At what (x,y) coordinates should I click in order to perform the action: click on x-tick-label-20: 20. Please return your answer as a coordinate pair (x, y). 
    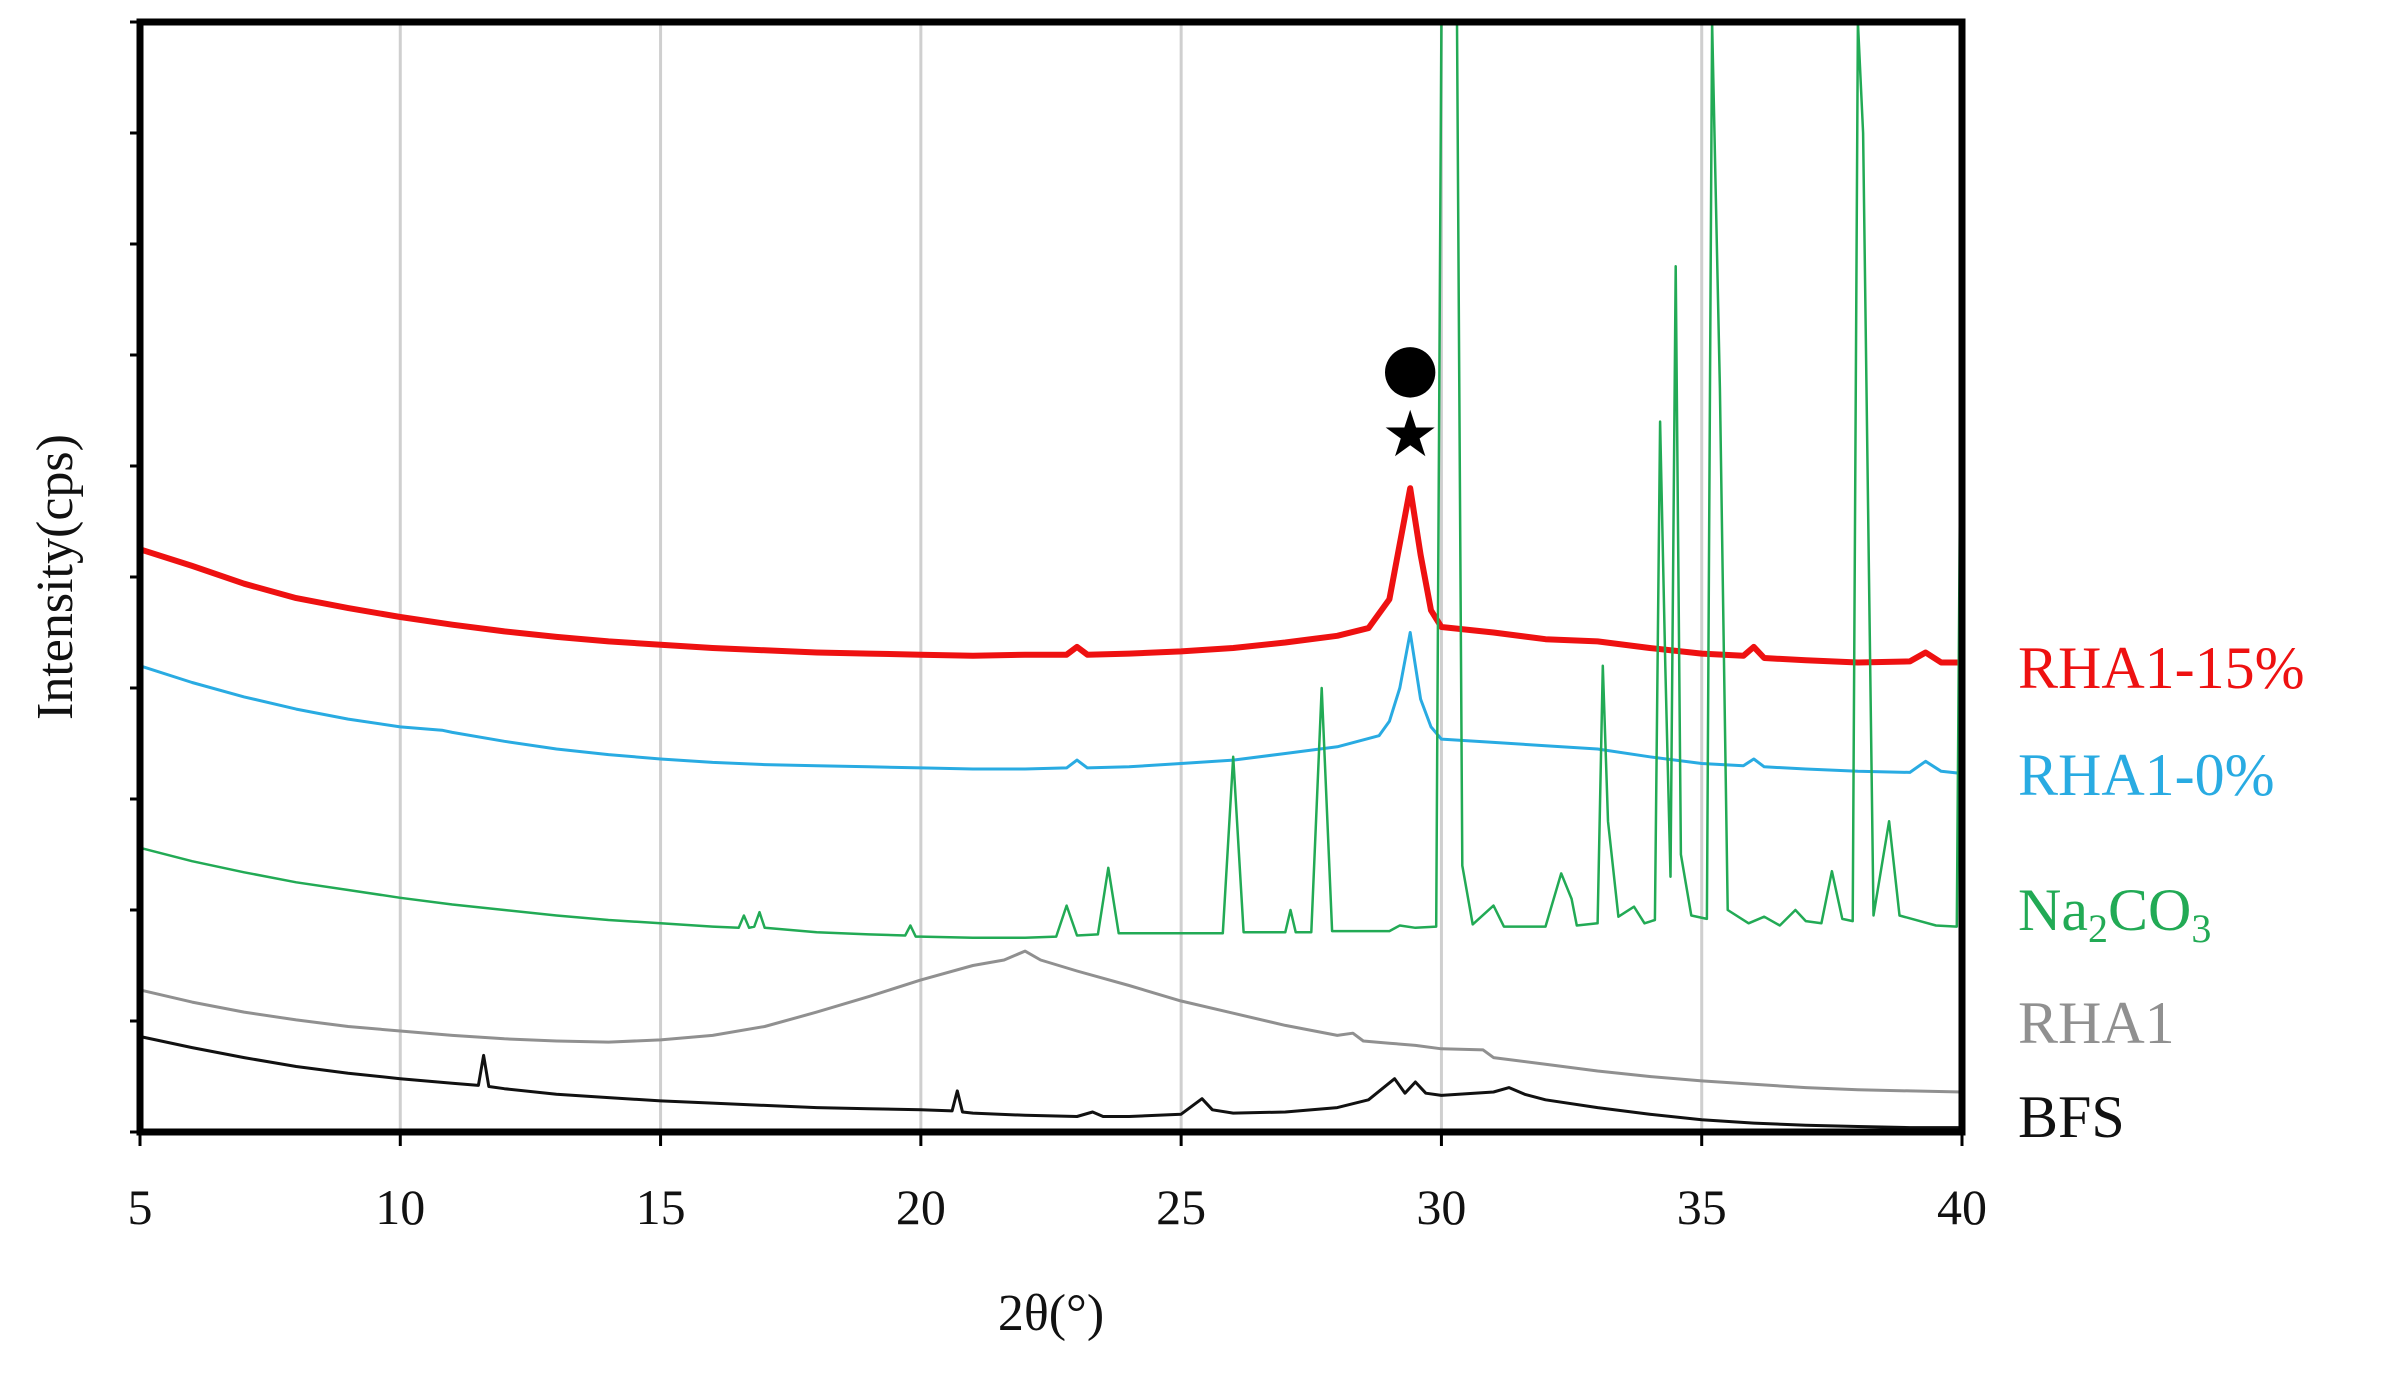
    Looking at the image, I should click on (921, 1207).